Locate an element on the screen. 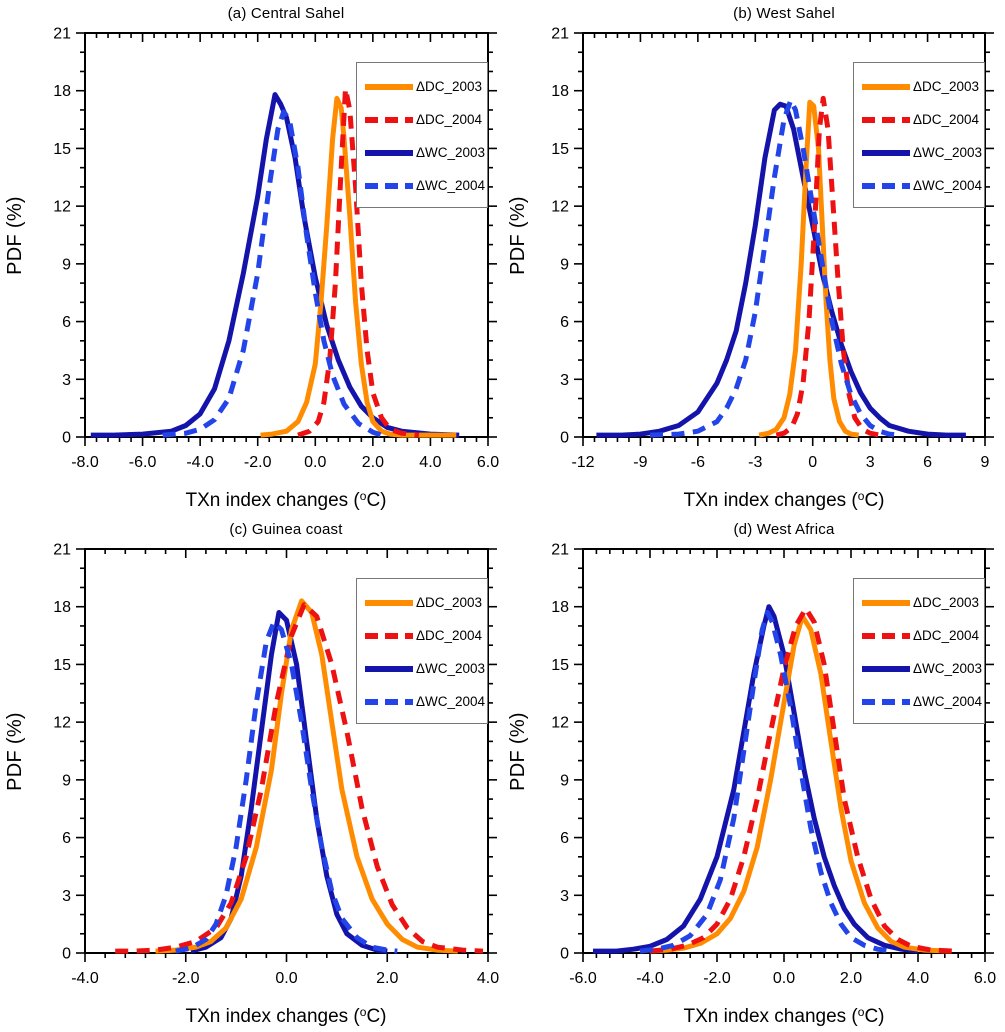  svg-text: 6.0 is located at coordinates (985, 978).